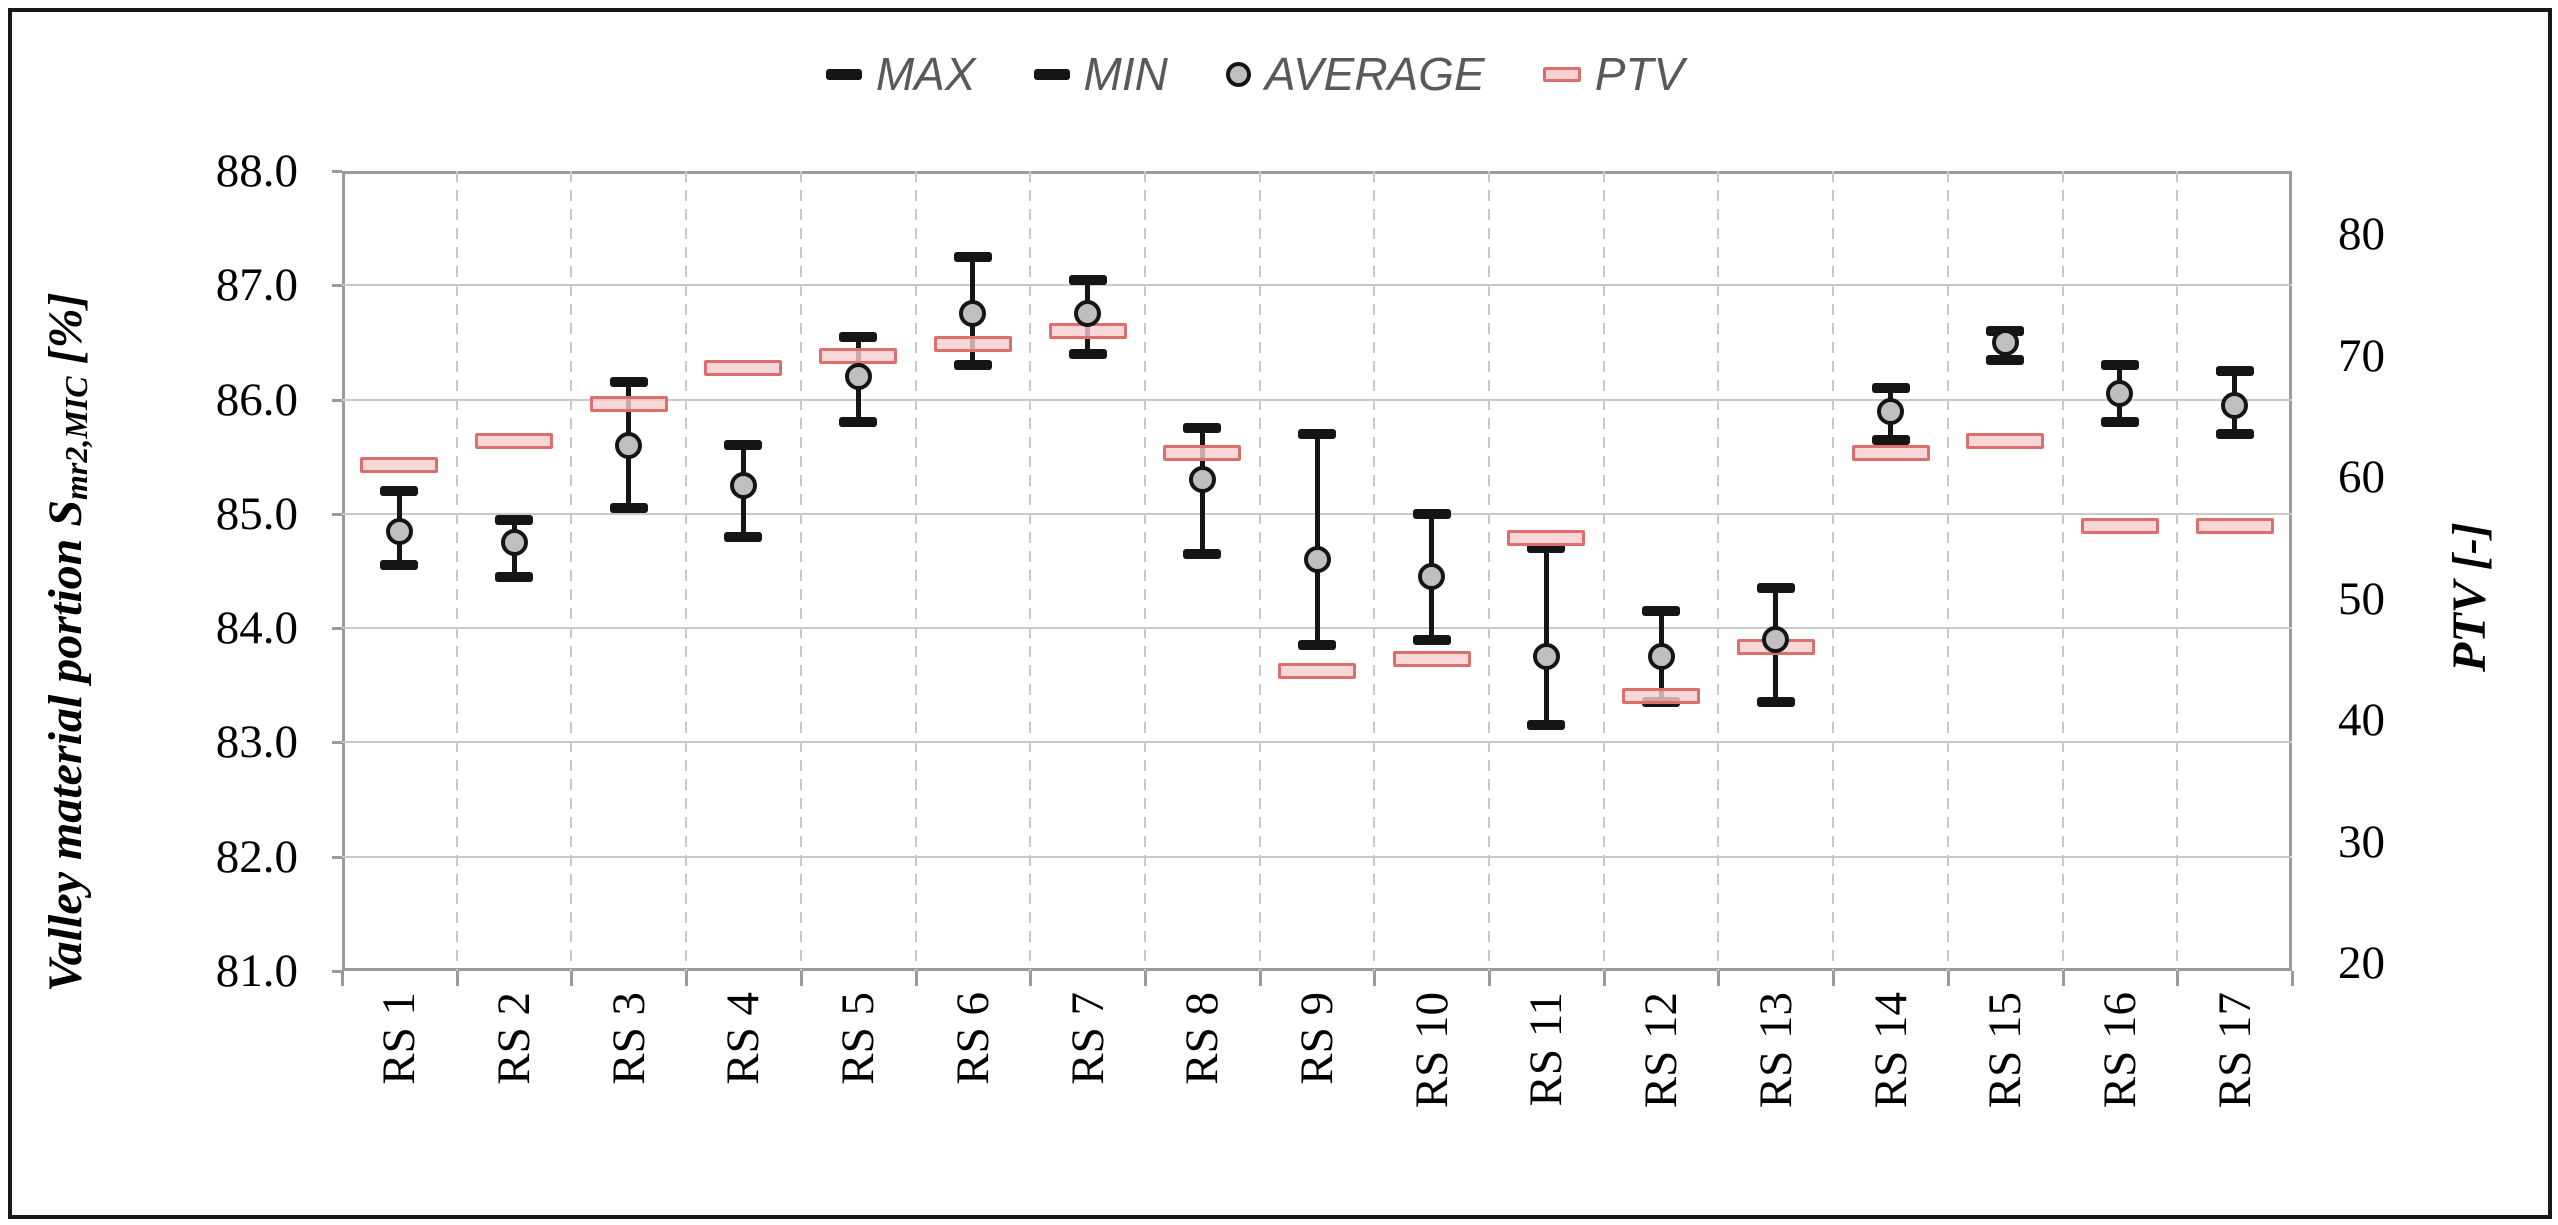 The image size is (2558, 1225). What do you see at coordinates (858, 1038) in the screenshot?
I see `x-axis-category-label: RS 5` at bounding box center [858, 1038].